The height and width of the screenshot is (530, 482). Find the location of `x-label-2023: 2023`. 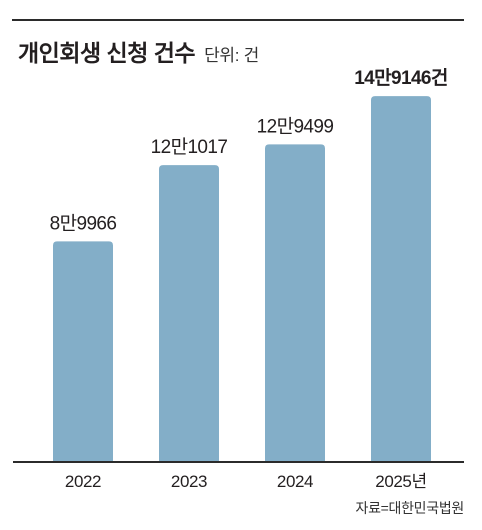

x-label-2023: 2023 is located at coordinates (189, 481).